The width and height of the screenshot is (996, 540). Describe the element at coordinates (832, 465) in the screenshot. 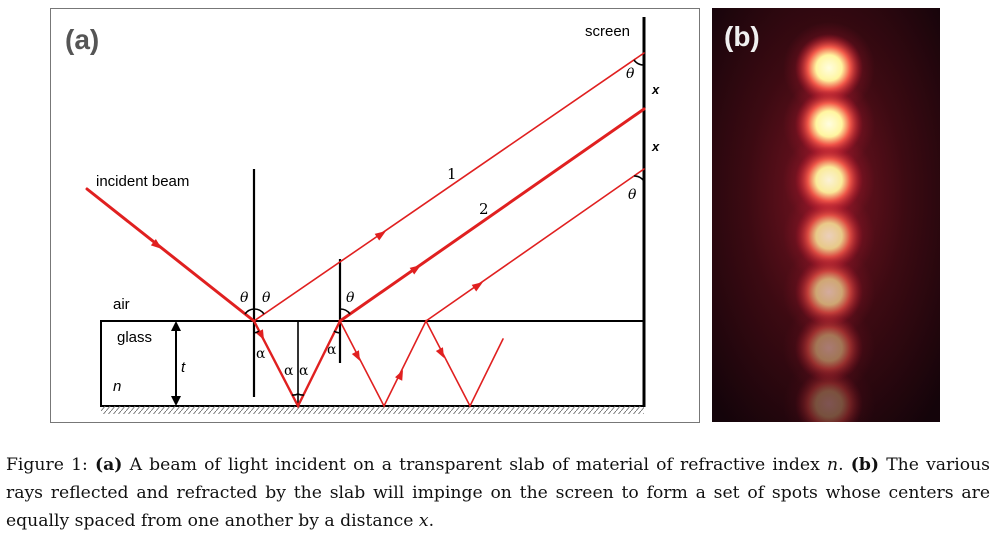

I see `caption-n-variable: n` at that location.